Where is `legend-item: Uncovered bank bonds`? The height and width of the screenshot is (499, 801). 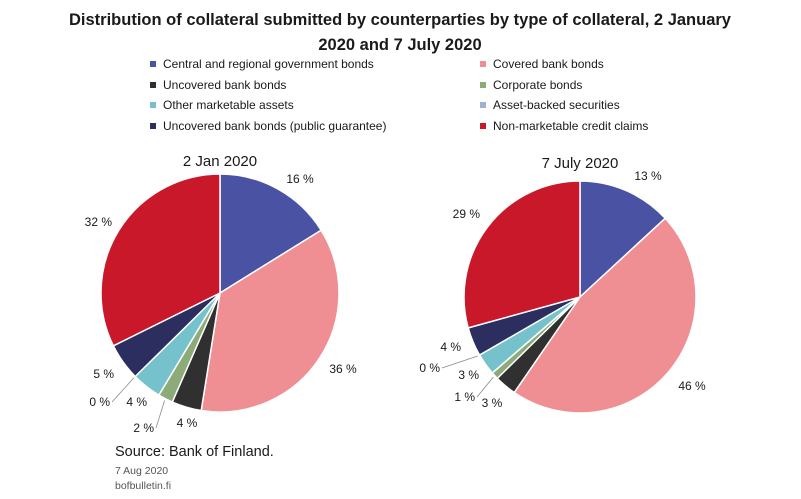
legend-item: Uncovered bank bonds is located at coordinates (218, 85).